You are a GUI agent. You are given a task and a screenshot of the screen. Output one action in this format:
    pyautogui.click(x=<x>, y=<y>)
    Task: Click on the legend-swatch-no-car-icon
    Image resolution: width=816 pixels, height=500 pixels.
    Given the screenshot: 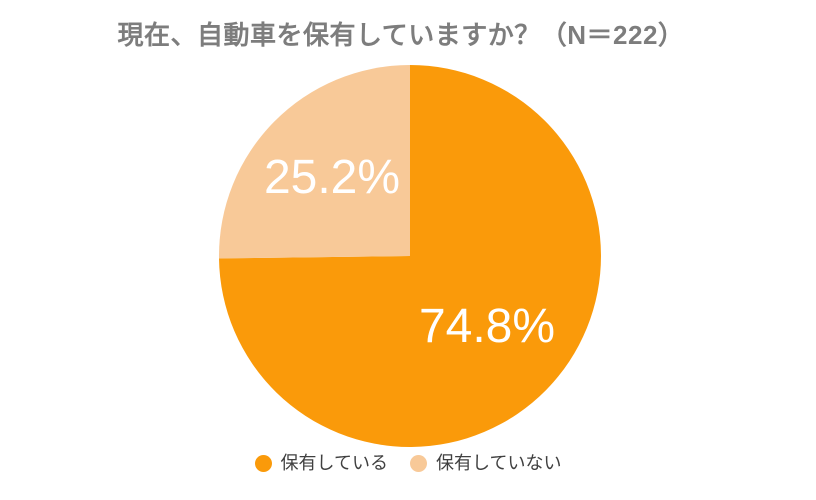 What is the action you would take?
    pyautogui.click(x=418, y=464)
    